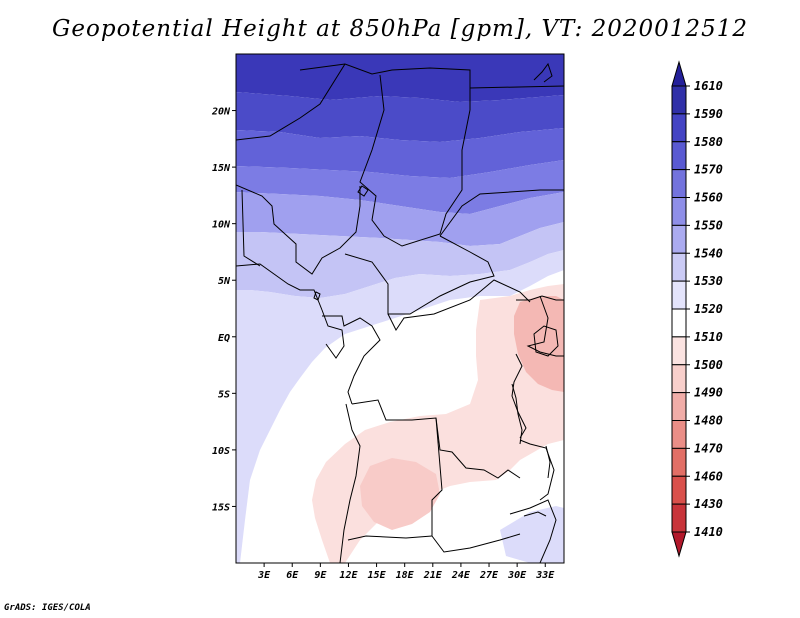  What do you see at coordinates (489, 575) in the screenshot?
I see `lon-label: 27E` at bounding box center [489, 575].